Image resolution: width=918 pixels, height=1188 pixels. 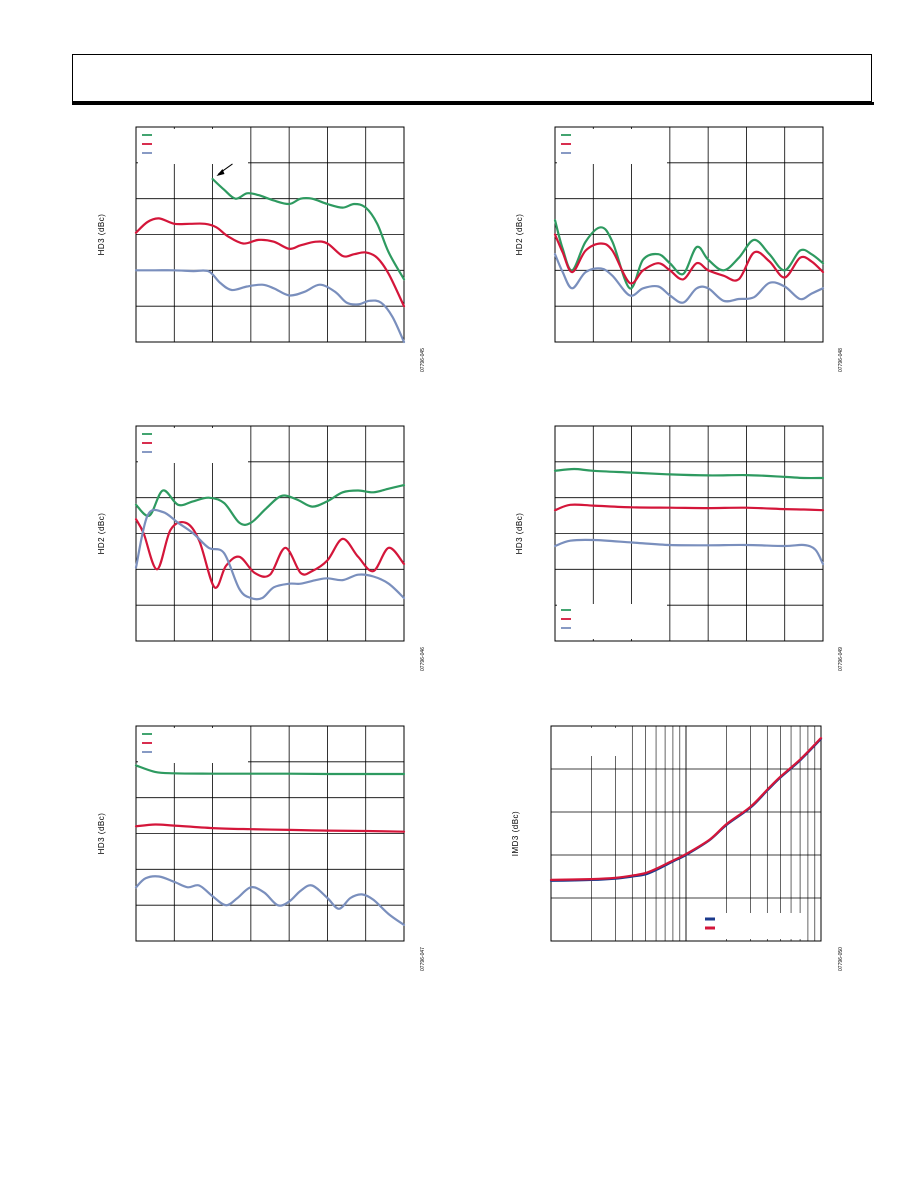 I want to click on chart-c1: HD3 (dBc) 07796-045, so click(x=261, y=249).